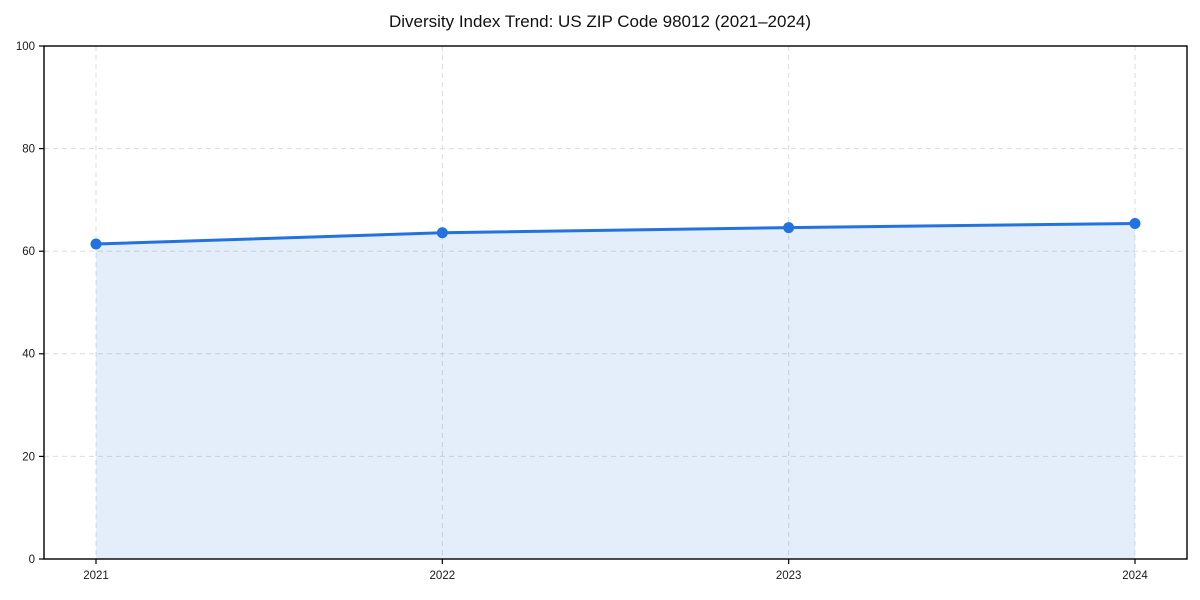 The height and width of the screenshot is (600, 1200). Describe the element at coordinates (615, 233) in the screenshot. I see `trend-line` at that location.